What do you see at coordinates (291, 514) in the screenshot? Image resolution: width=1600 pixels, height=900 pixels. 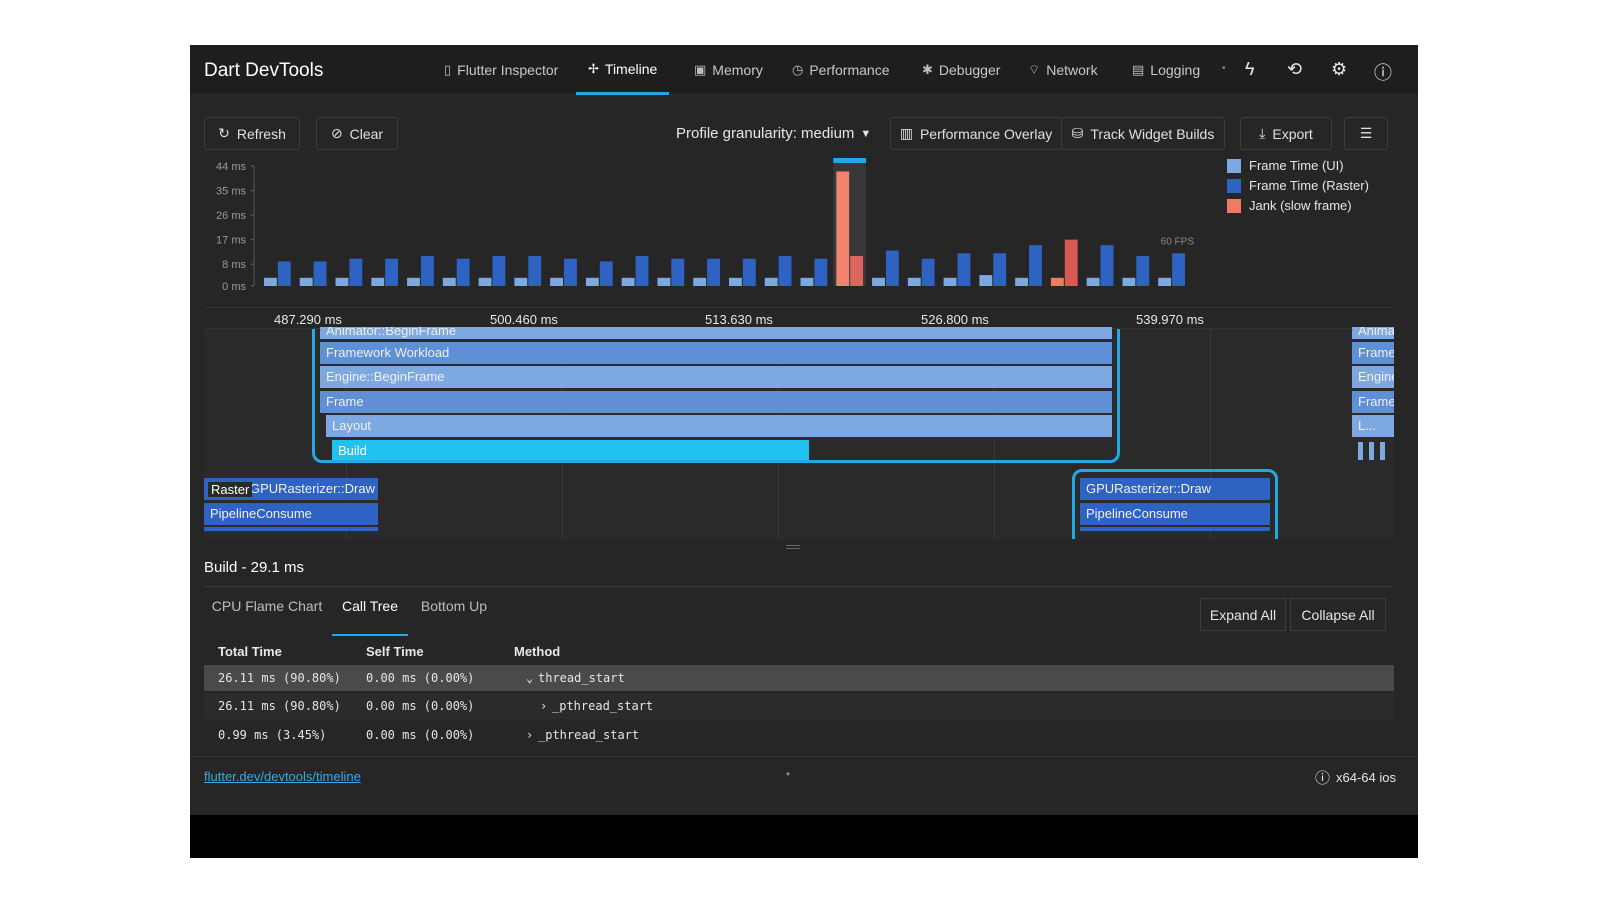 I see `raster-event-pipeline-left: PipelineConsume` at bounding box center [291, 514].